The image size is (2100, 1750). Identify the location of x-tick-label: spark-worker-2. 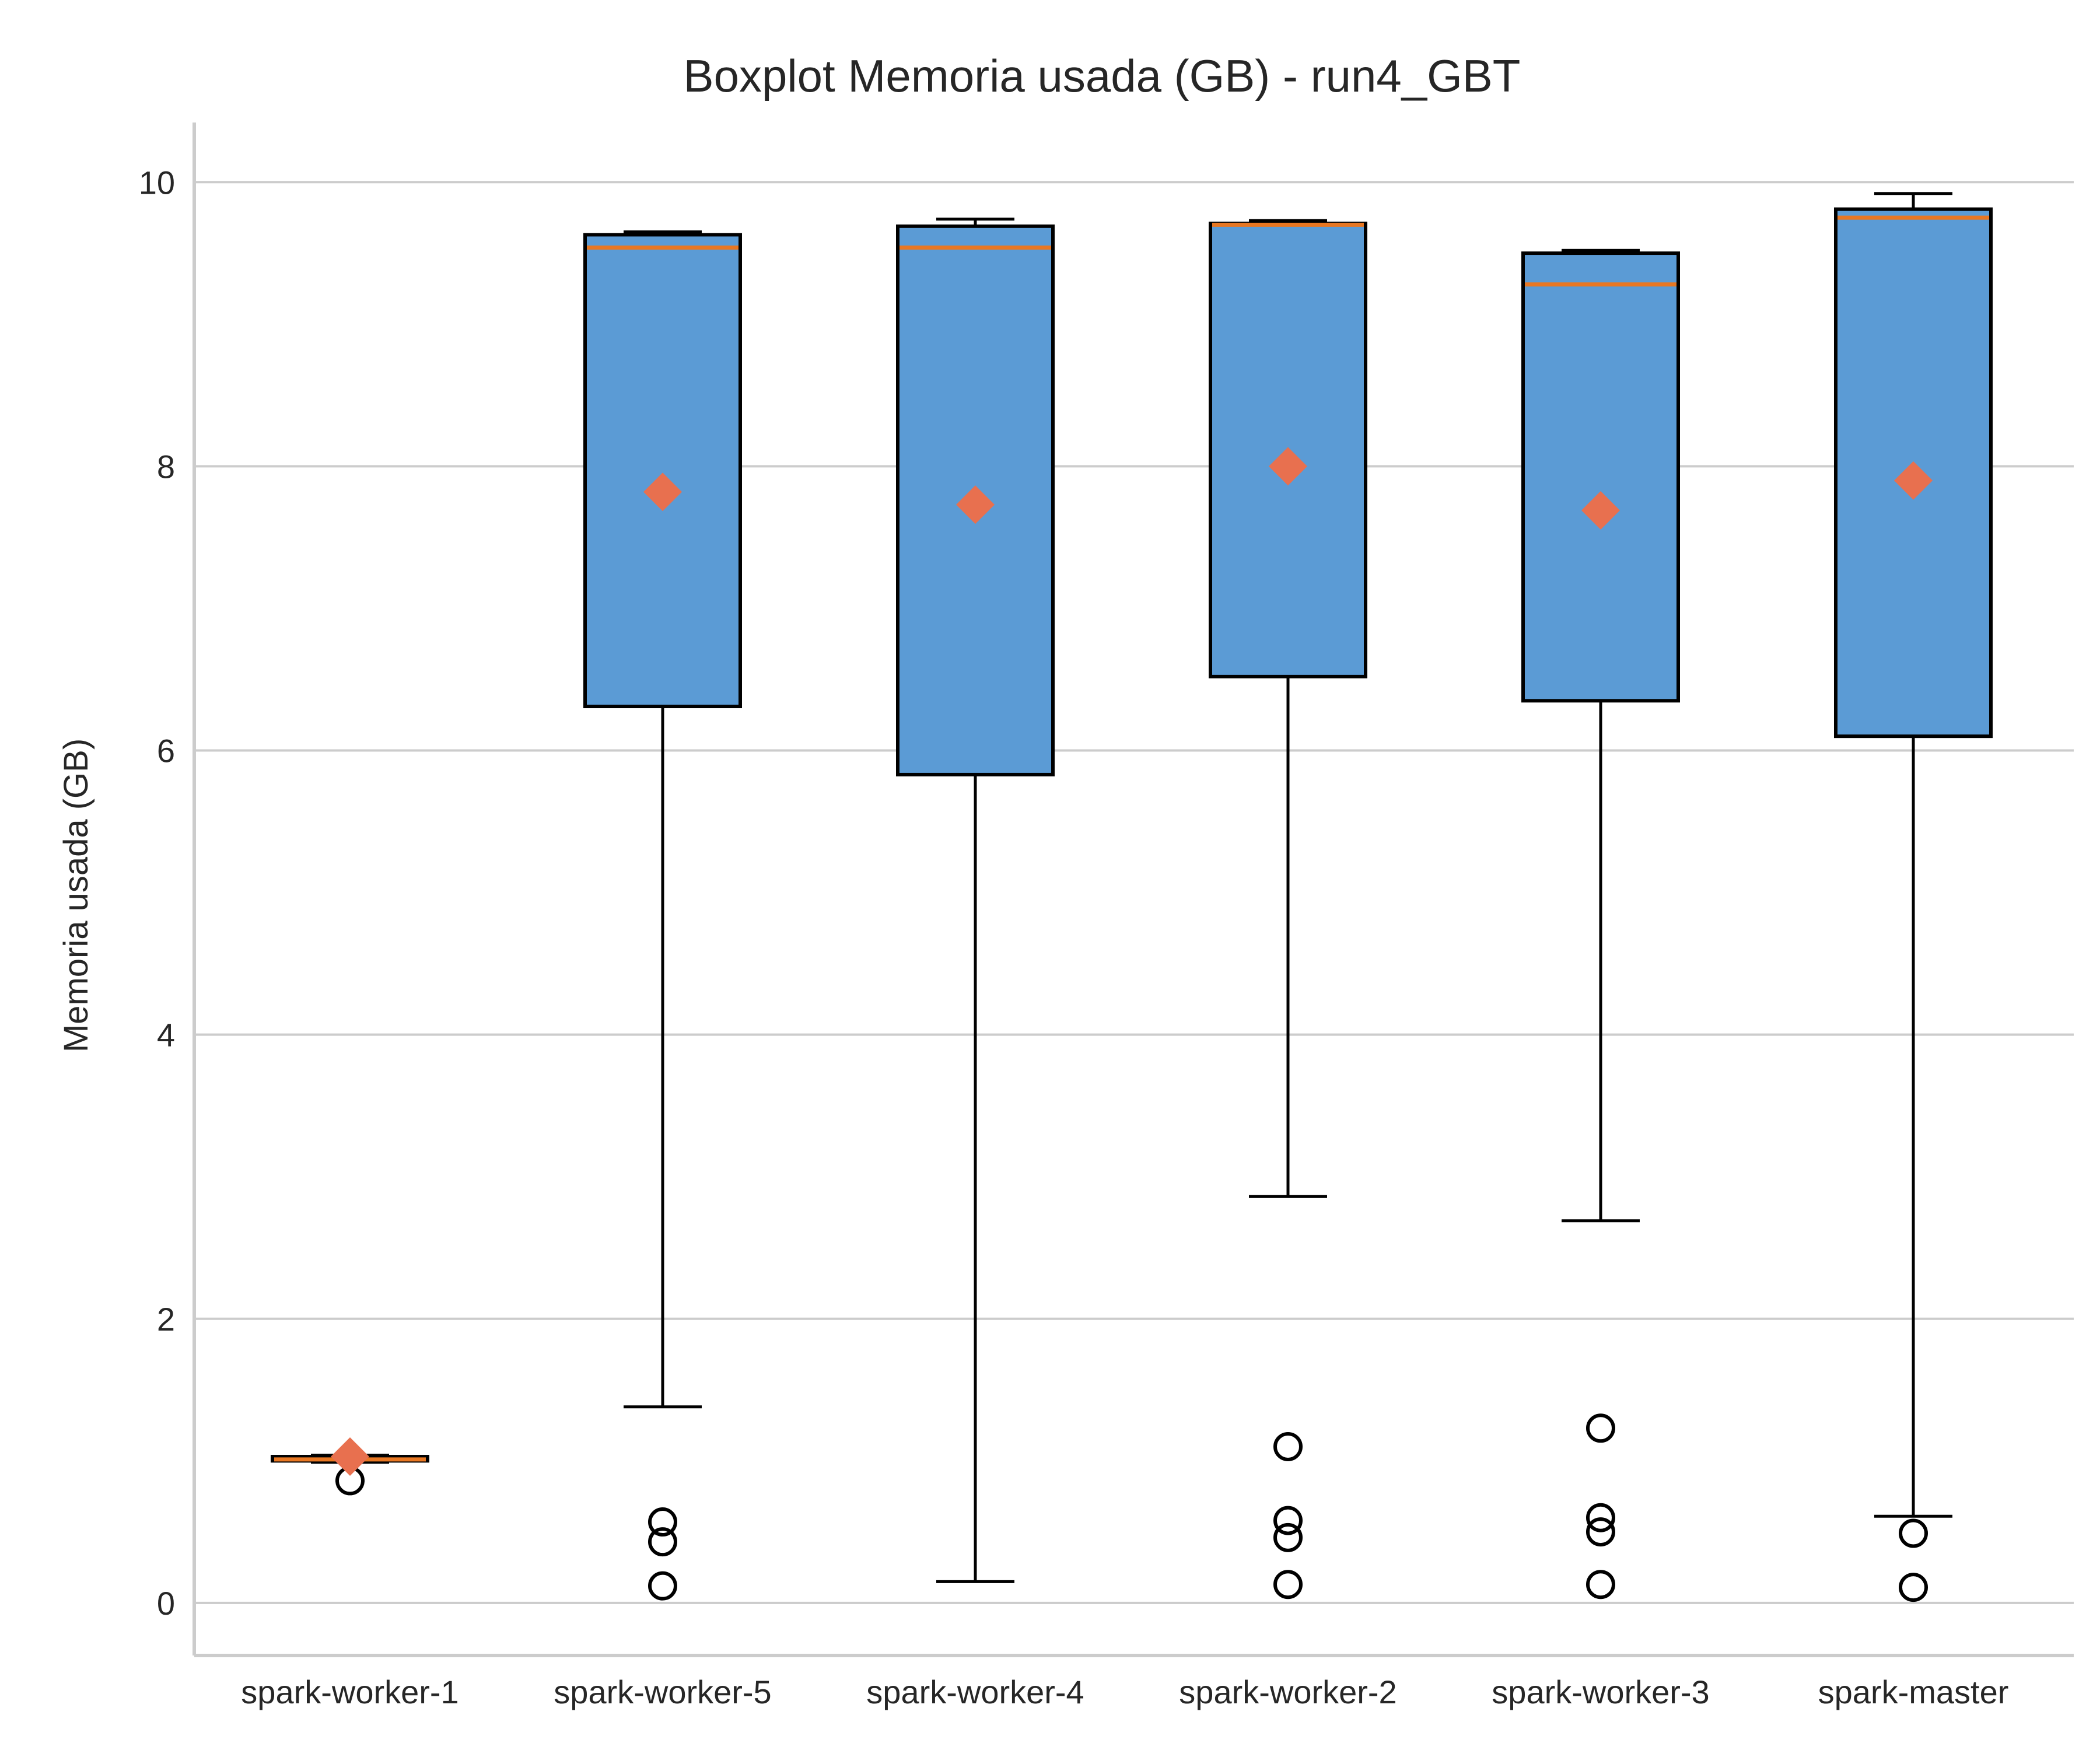
(1287, 1692).